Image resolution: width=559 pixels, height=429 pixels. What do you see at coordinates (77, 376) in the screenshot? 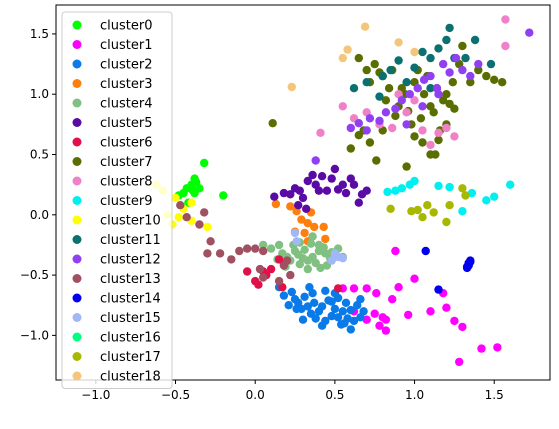
I see `legend-marker-cluster18` at bounding box center [77, 376].